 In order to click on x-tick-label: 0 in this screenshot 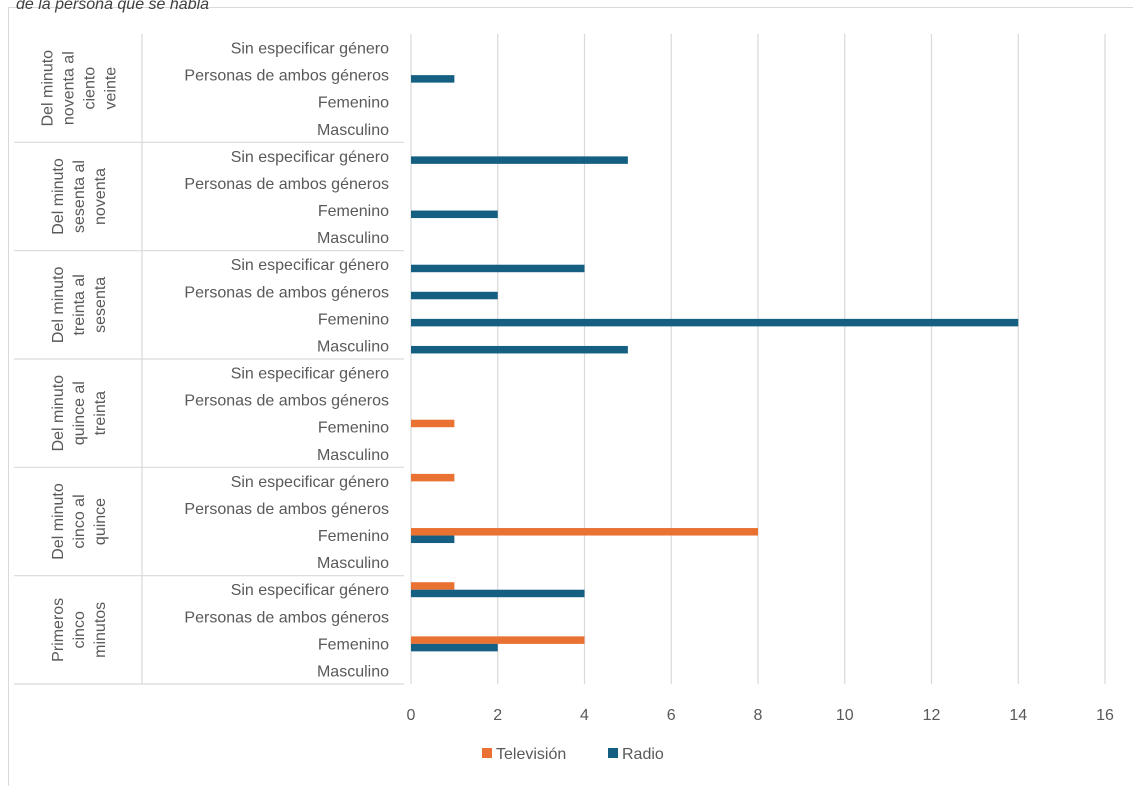, I will do `click(411, 715)`.